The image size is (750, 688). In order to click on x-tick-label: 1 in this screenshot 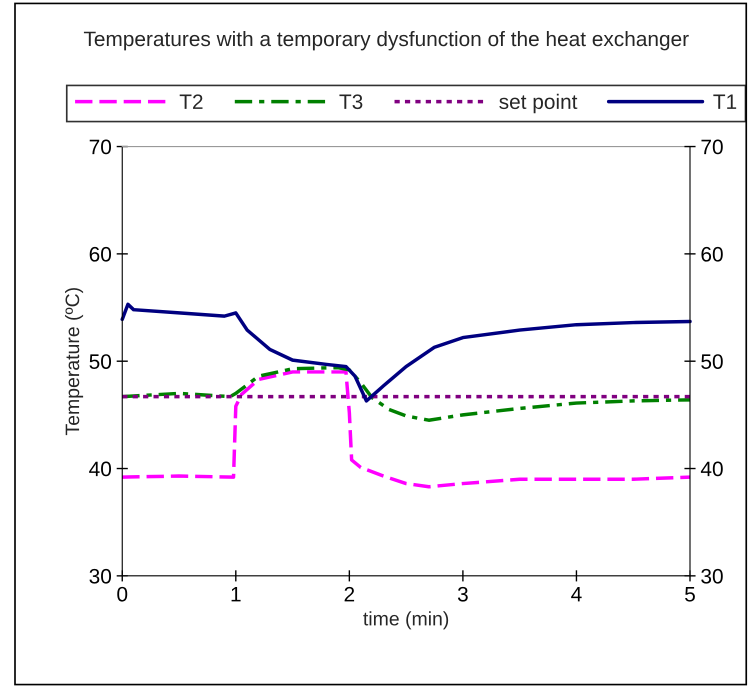, I will do `click(236, 594)`.